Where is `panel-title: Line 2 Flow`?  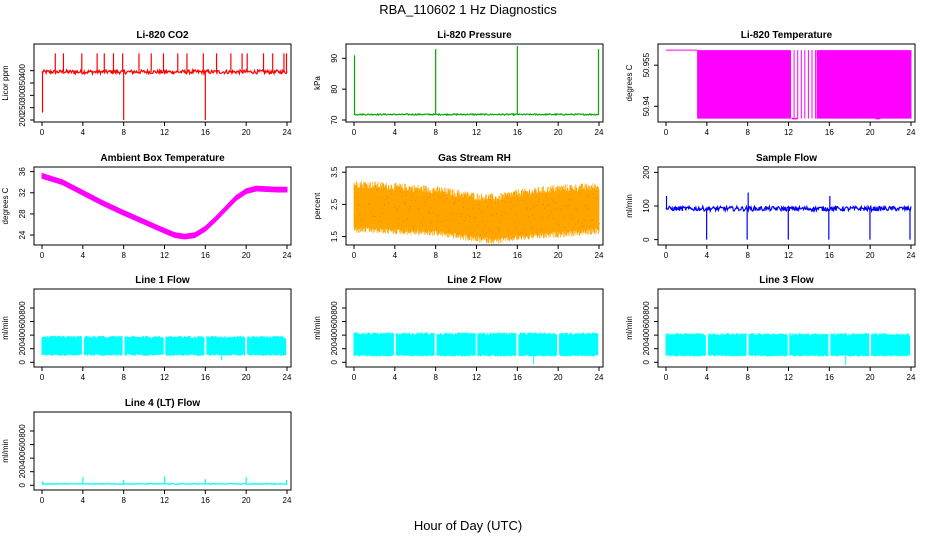 panel-title: Line 2 Flow is located at coordinates (474, 280).